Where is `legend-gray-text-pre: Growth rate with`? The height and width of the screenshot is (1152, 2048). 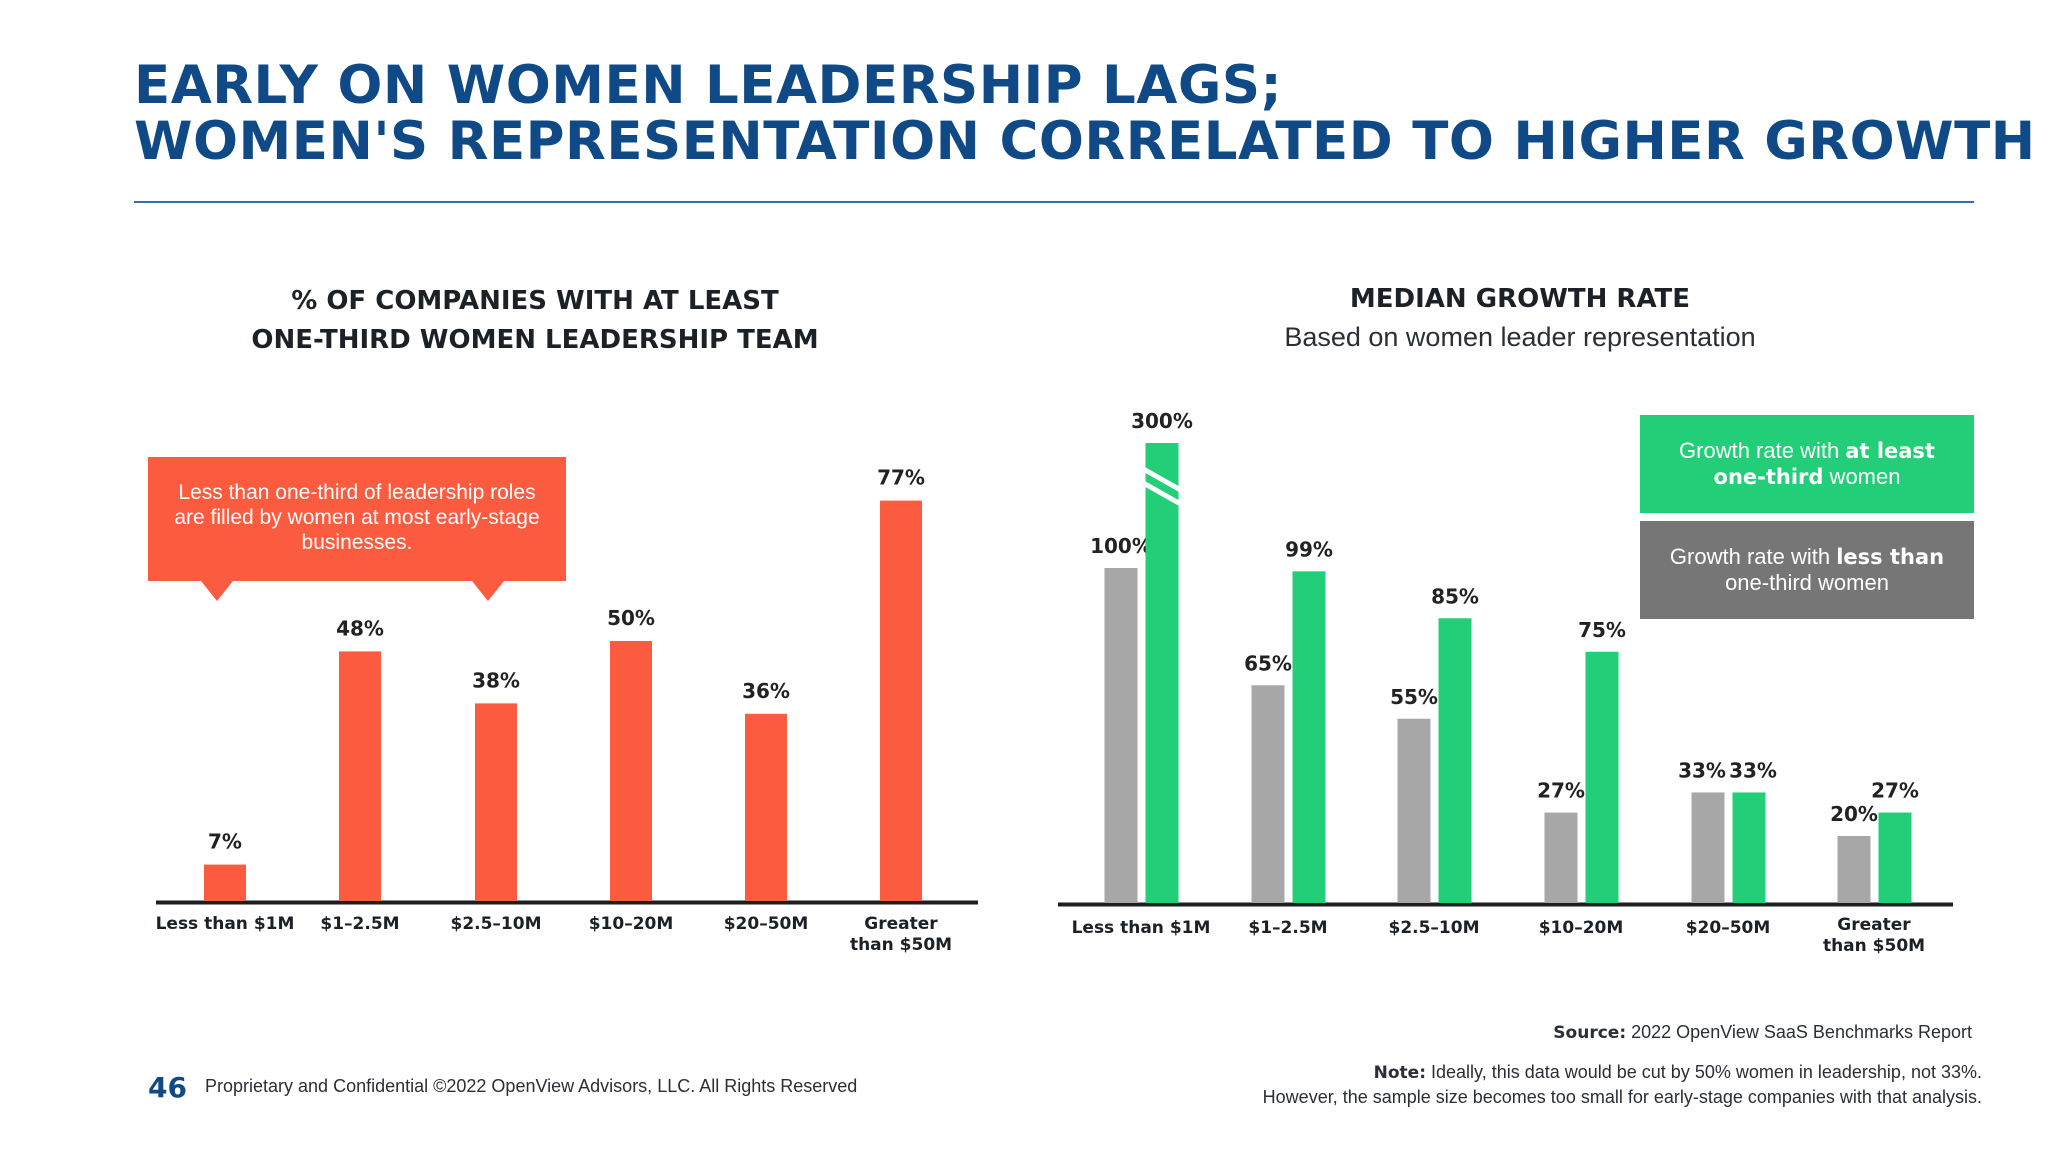
legend-gray-text-pre: Growth rate with is located at coordinates (1753, 556).